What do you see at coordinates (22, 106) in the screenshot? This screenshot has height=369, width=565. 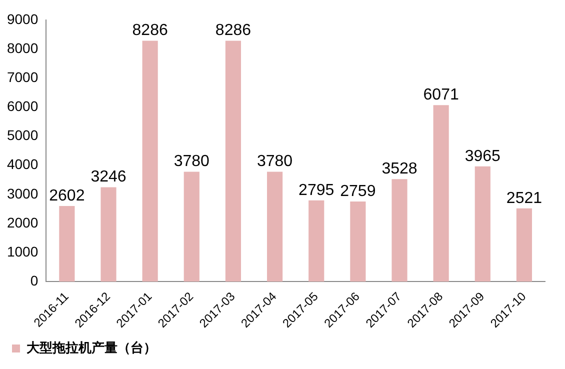 I see `y-tick-label: 6000` at bounding box center [22, 106].